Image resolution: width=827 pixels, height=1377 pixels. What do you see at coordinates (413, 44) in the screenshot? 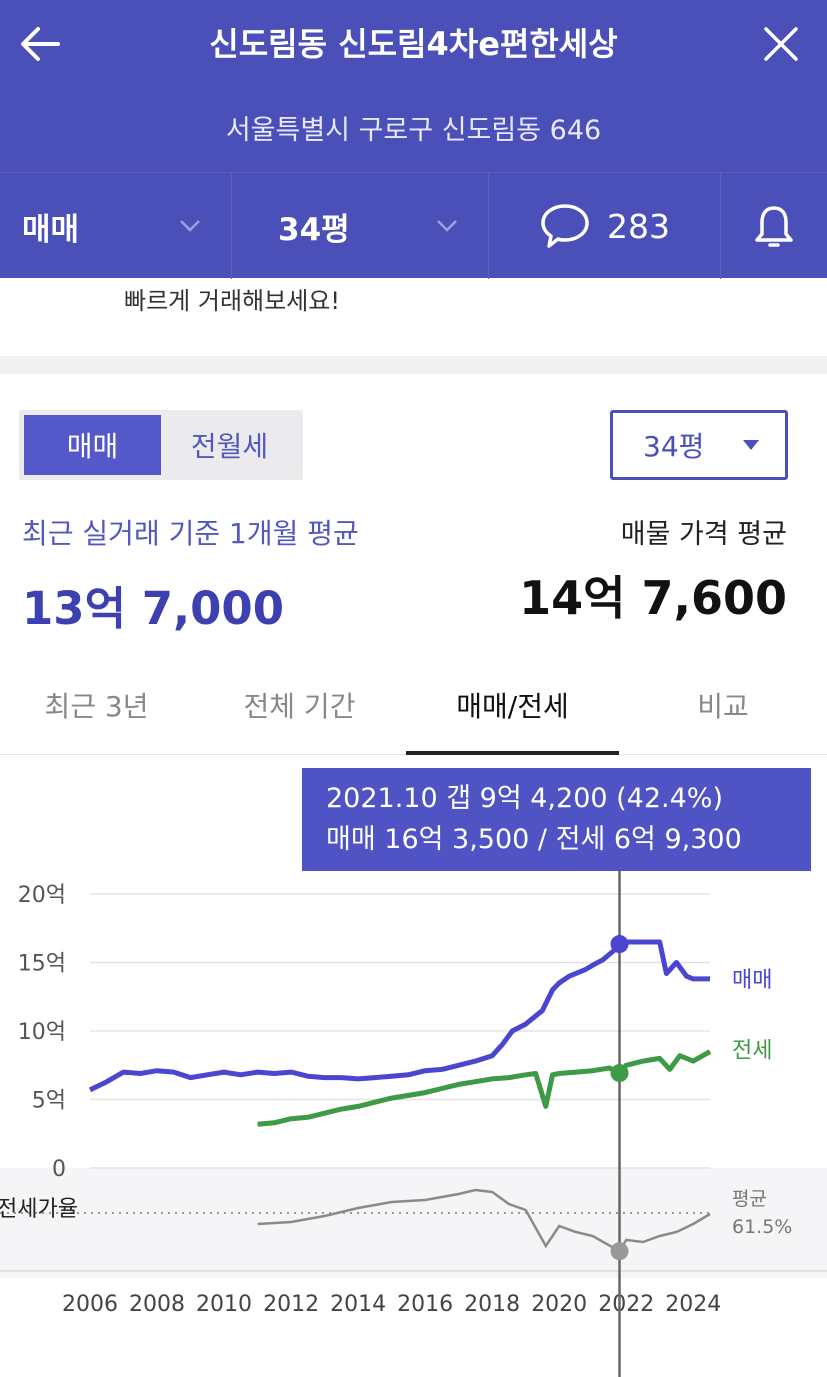
I see `page-title: 신도림동 신도림4차e편한세상` at bounding box center [413, 44].